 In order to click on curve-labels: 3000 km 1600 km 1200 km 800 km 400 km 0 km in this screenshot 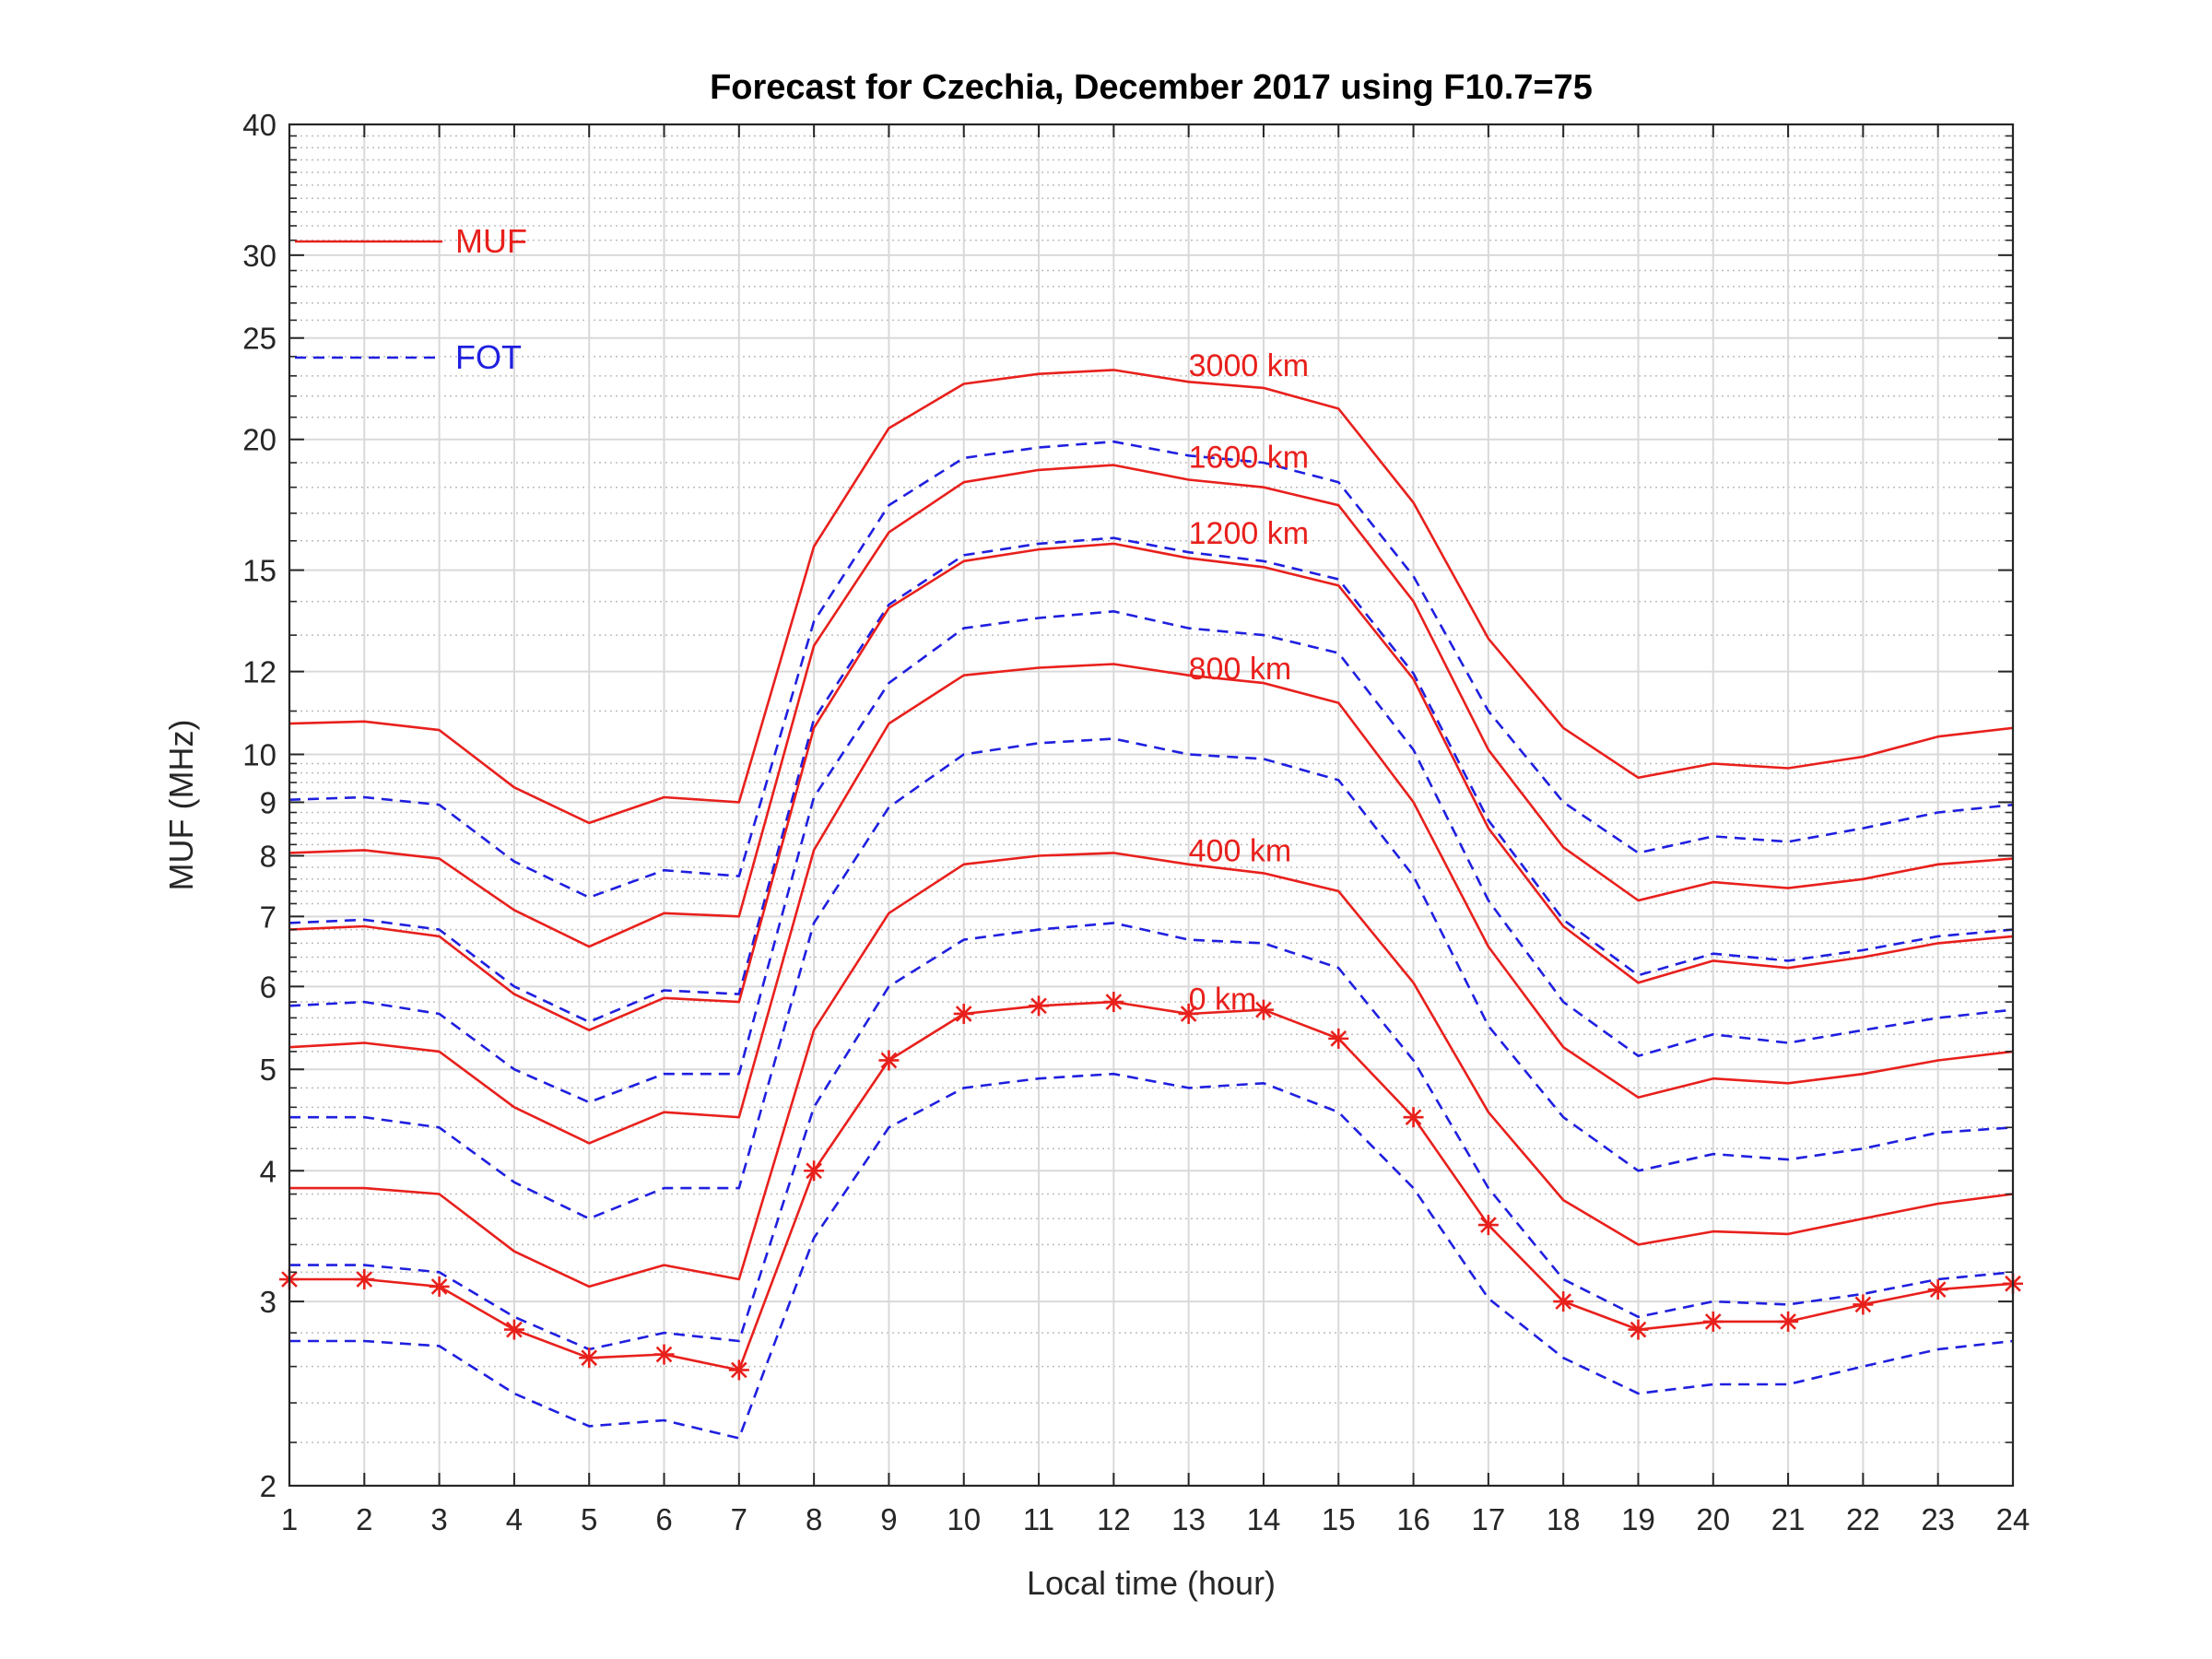, I will do `click(1249, 683)`.